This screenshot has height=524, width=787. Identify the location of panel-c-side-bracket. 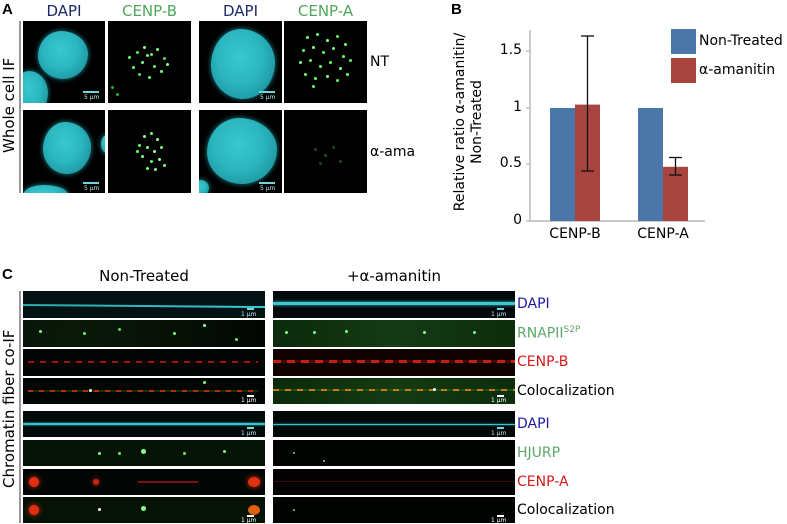
(20, 407).